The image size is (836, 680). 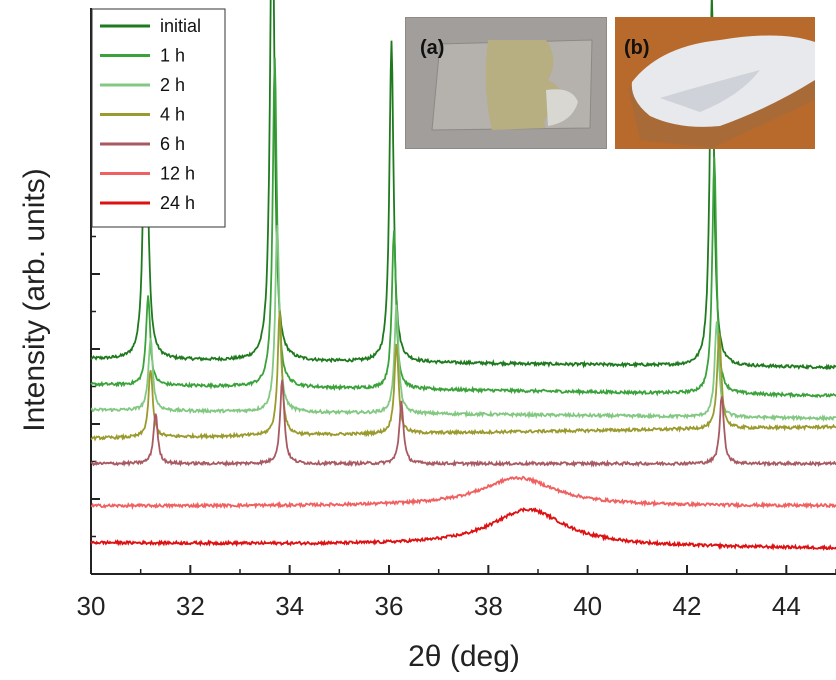 I want to click on x-tick-label: 30, so click(x=91, y=606).